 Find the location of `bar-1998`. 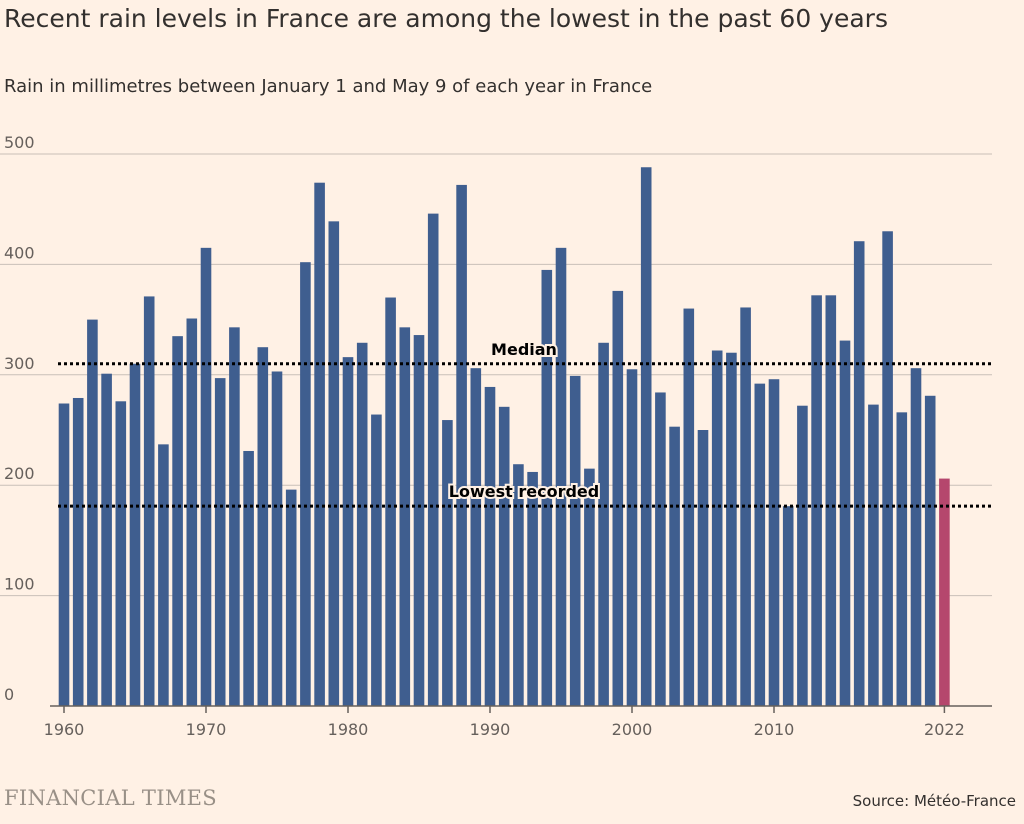

bar-1998 is located at coordinates (603, 524).